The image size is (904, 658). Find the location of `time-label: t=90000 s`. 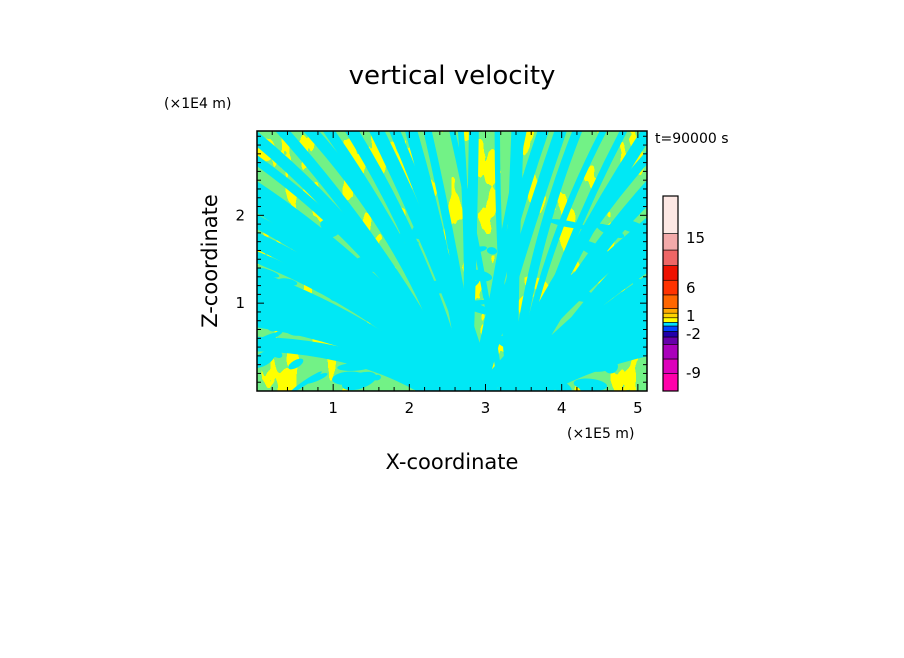

time-label: t=90000 s is located at coordinates (692, 139).